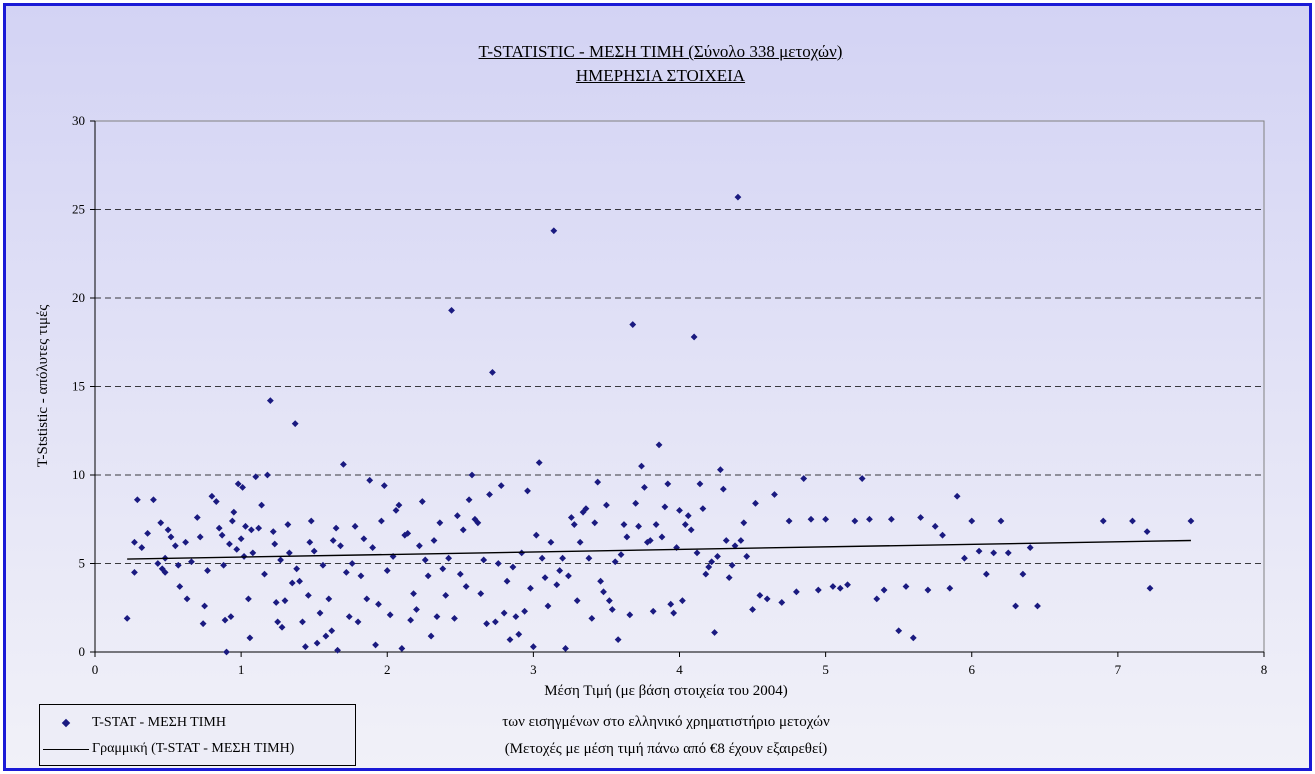  What do you see at coordinates (1118, 669) in the screenshot?
I see `x-tick-label: 7` at bounding box center [1118, 669].